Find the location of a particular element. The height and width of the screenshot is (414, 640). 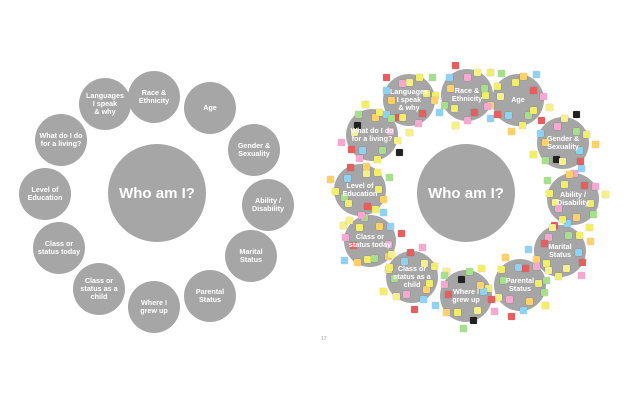

who-am-i-circle: Who am I? is located at coordinates (466, 193).